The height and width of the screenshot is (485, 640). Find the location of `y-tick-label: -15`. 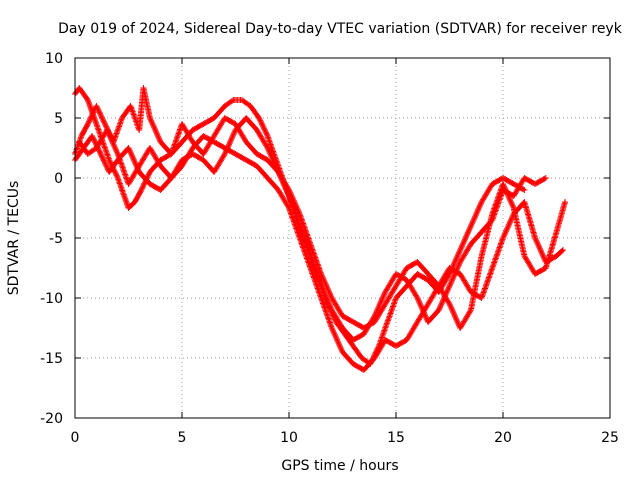

y-tick-label: -15 is located at coordinates (51, 359).